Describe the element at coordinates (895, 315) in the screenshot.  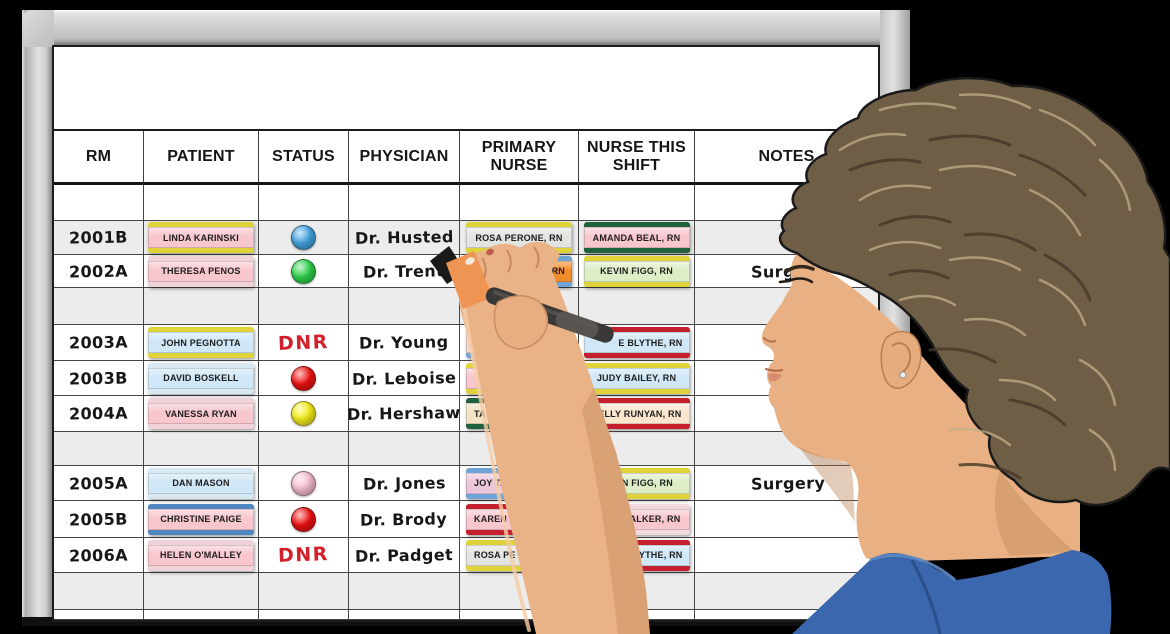
I see `whiteboard-frame-right` at that location.